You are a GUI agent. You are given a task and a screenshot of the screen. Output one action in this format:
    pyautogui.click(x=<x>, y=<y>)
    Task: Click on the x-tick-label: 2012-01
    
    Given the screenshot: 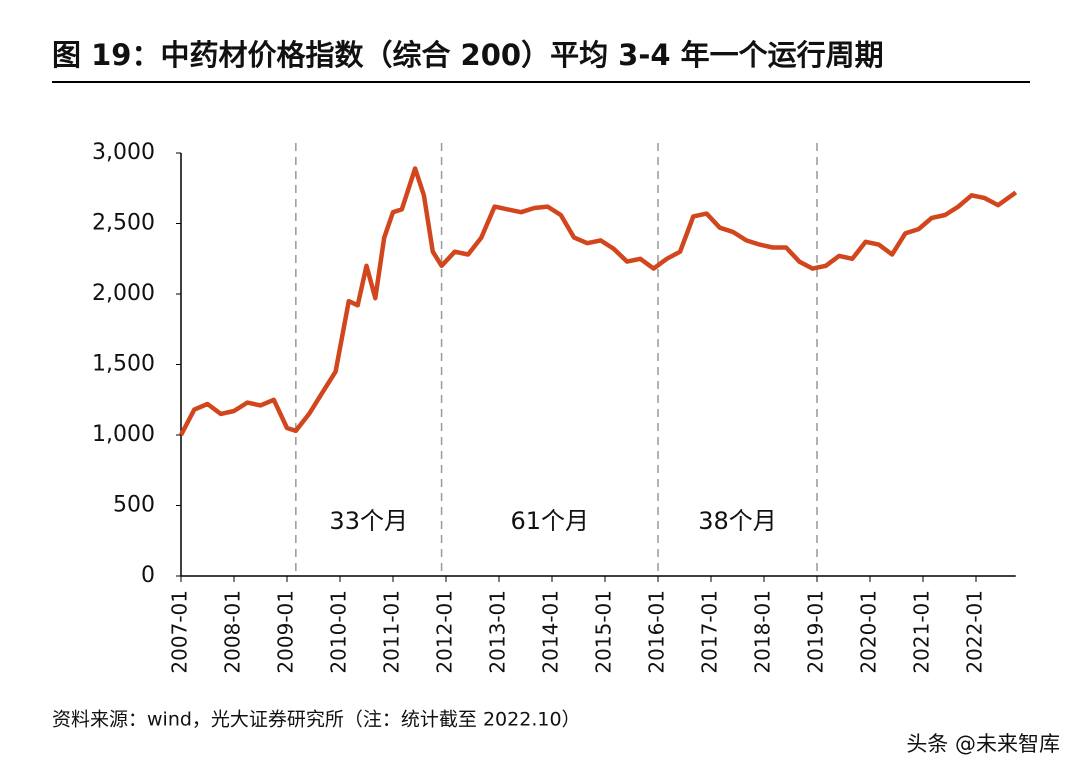 What is the action you would take?
    pyautogui.click(x=445, y=632)
    